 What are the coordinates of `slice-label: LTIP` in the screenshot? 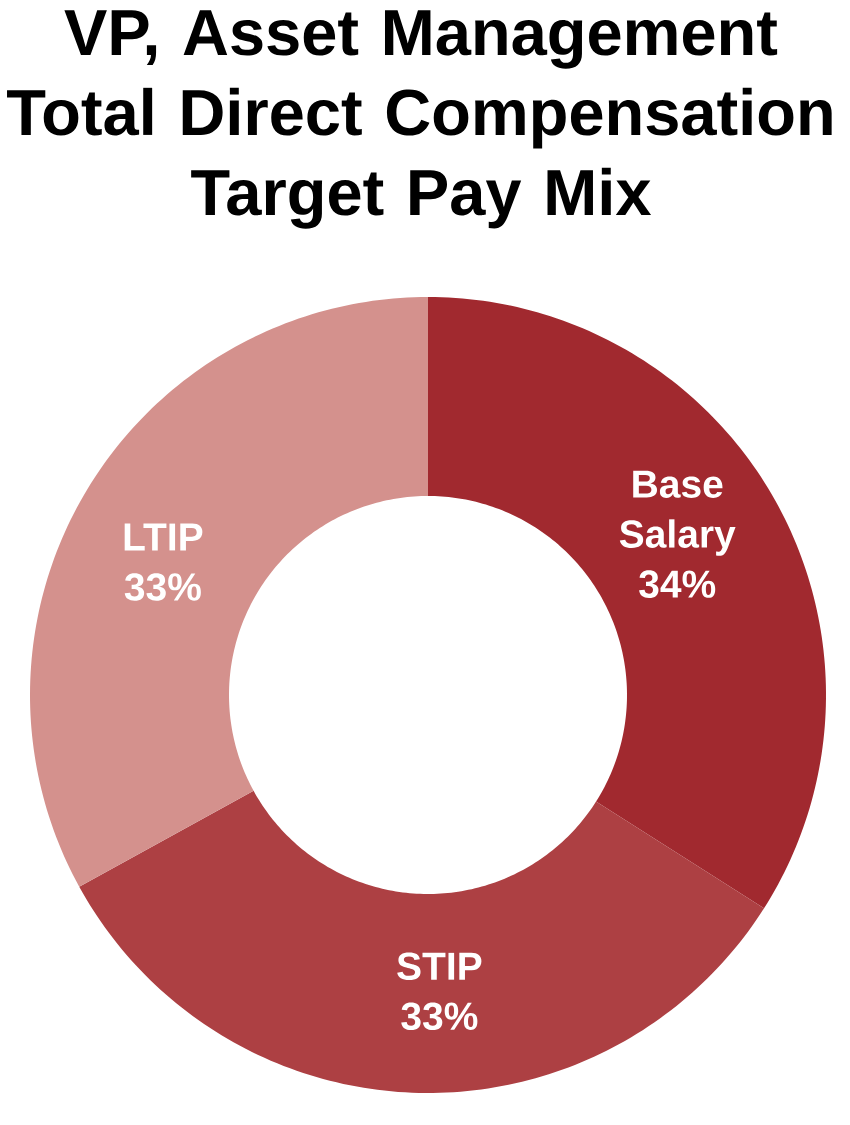 It's located at (163, 537).